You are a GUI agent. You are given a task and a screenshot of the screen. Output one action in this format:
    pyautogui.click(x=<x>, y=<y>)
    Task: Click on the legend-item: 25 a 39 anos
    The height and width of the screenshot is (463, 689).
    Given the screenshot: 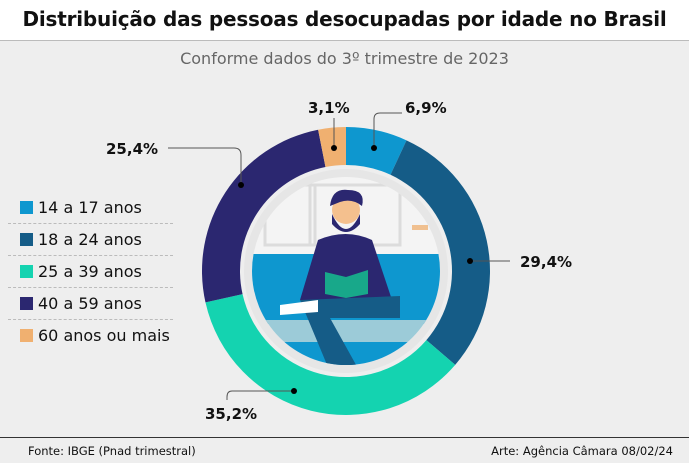 What is the action you would take?
    pyautogui.click(x=90, y=272)
    